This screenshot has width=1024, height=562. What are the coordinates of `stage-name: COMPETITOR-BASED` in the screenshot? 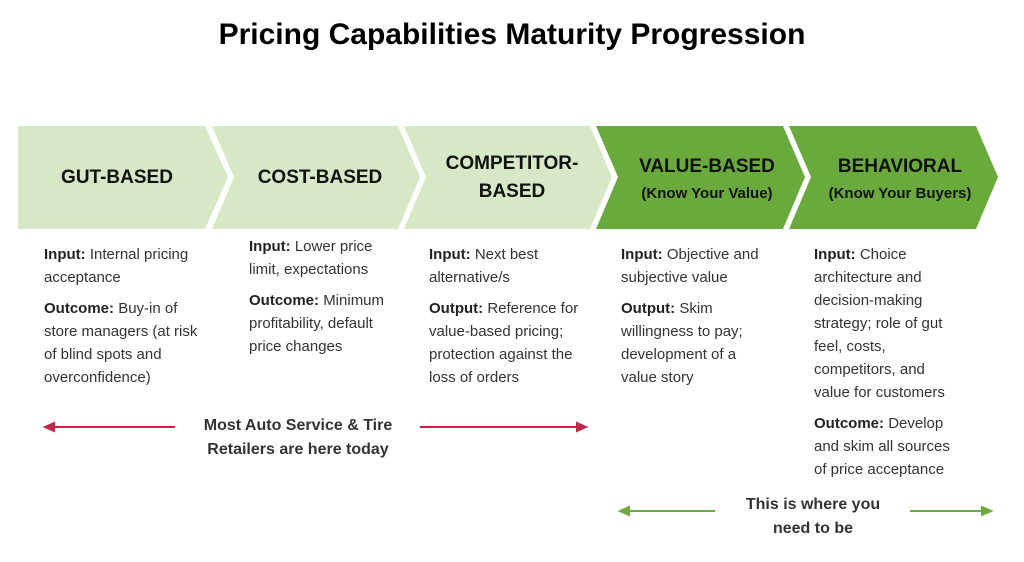 It's located at (512, 177).